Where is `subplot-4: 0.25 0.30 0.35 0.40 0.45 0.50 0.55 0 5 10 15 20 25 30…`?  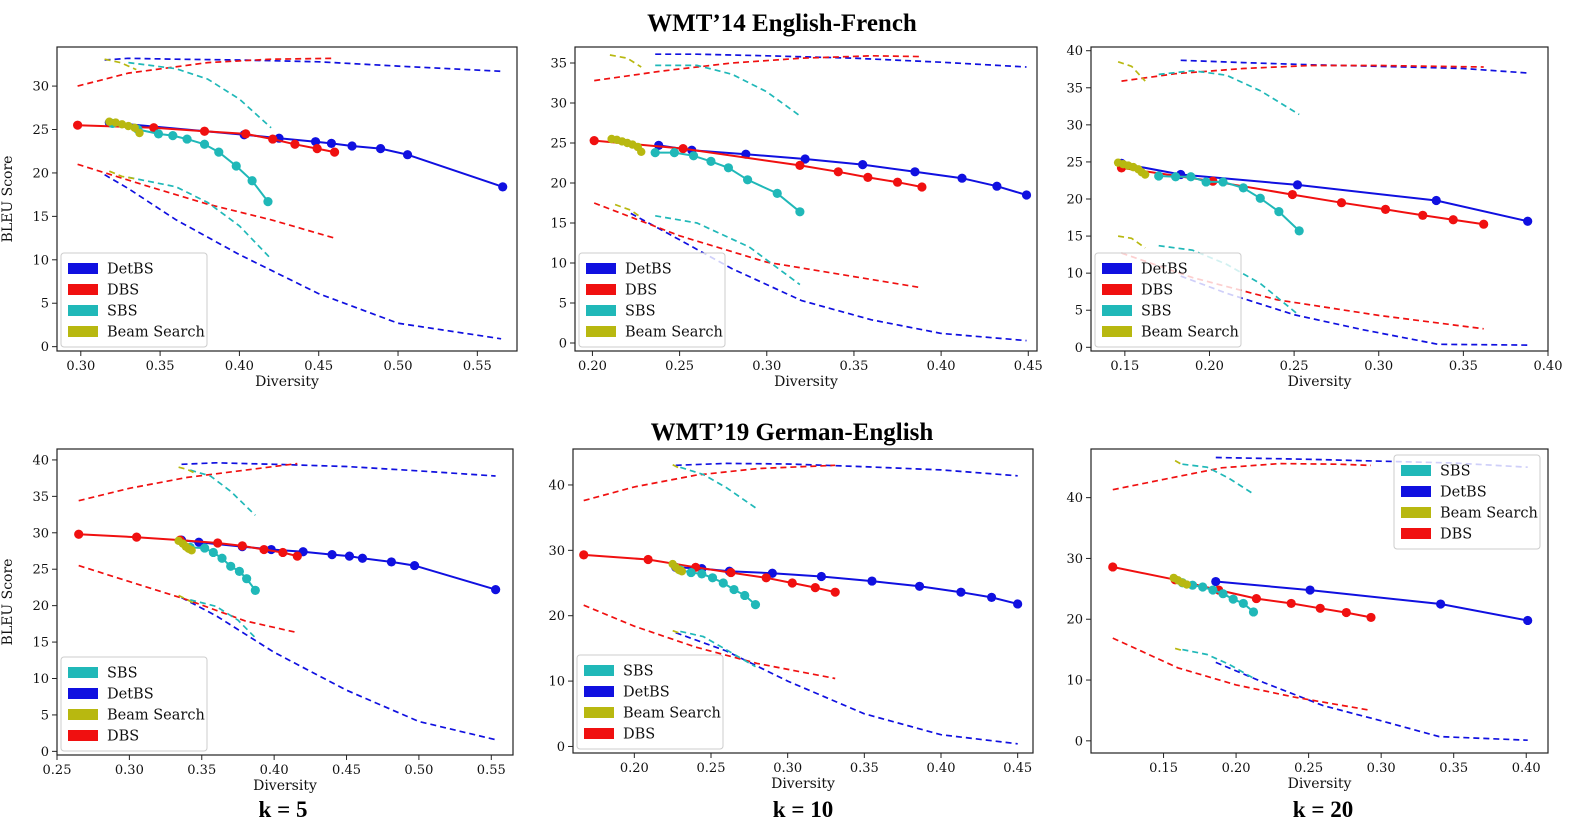 subplot-4: 0.25 0.30 0.35 0.40 0.45 0.50 0.55 0 5 10 15 20 25 30… is located at coordinates (257, 621).